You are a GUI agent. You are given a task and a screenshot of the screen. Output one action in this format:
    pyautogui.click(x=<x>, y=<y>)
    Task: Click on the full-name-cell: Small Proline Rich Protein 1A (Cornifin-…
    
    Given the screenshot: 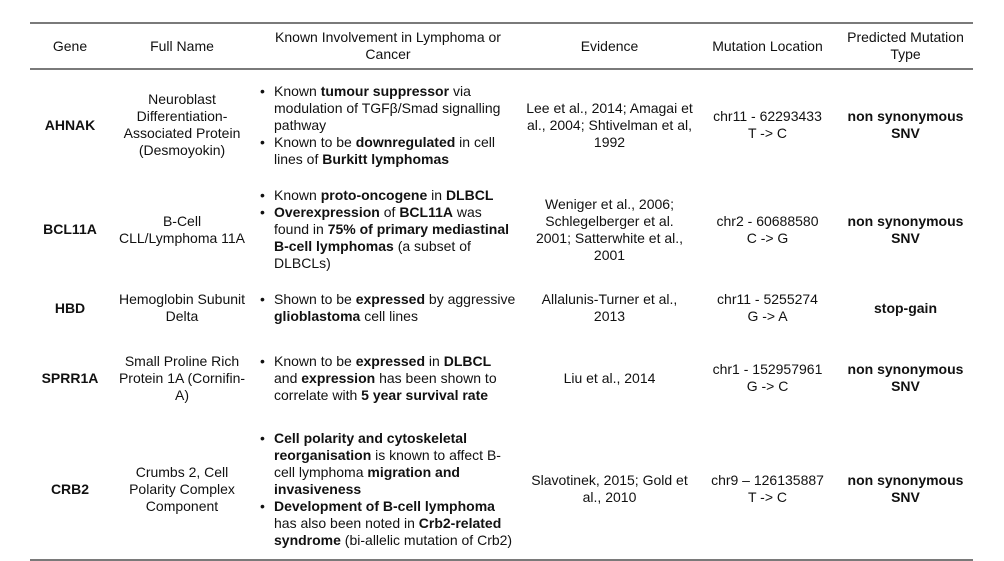 What is the action you would take?
    pyautogui.click(x=182, y=377)
    